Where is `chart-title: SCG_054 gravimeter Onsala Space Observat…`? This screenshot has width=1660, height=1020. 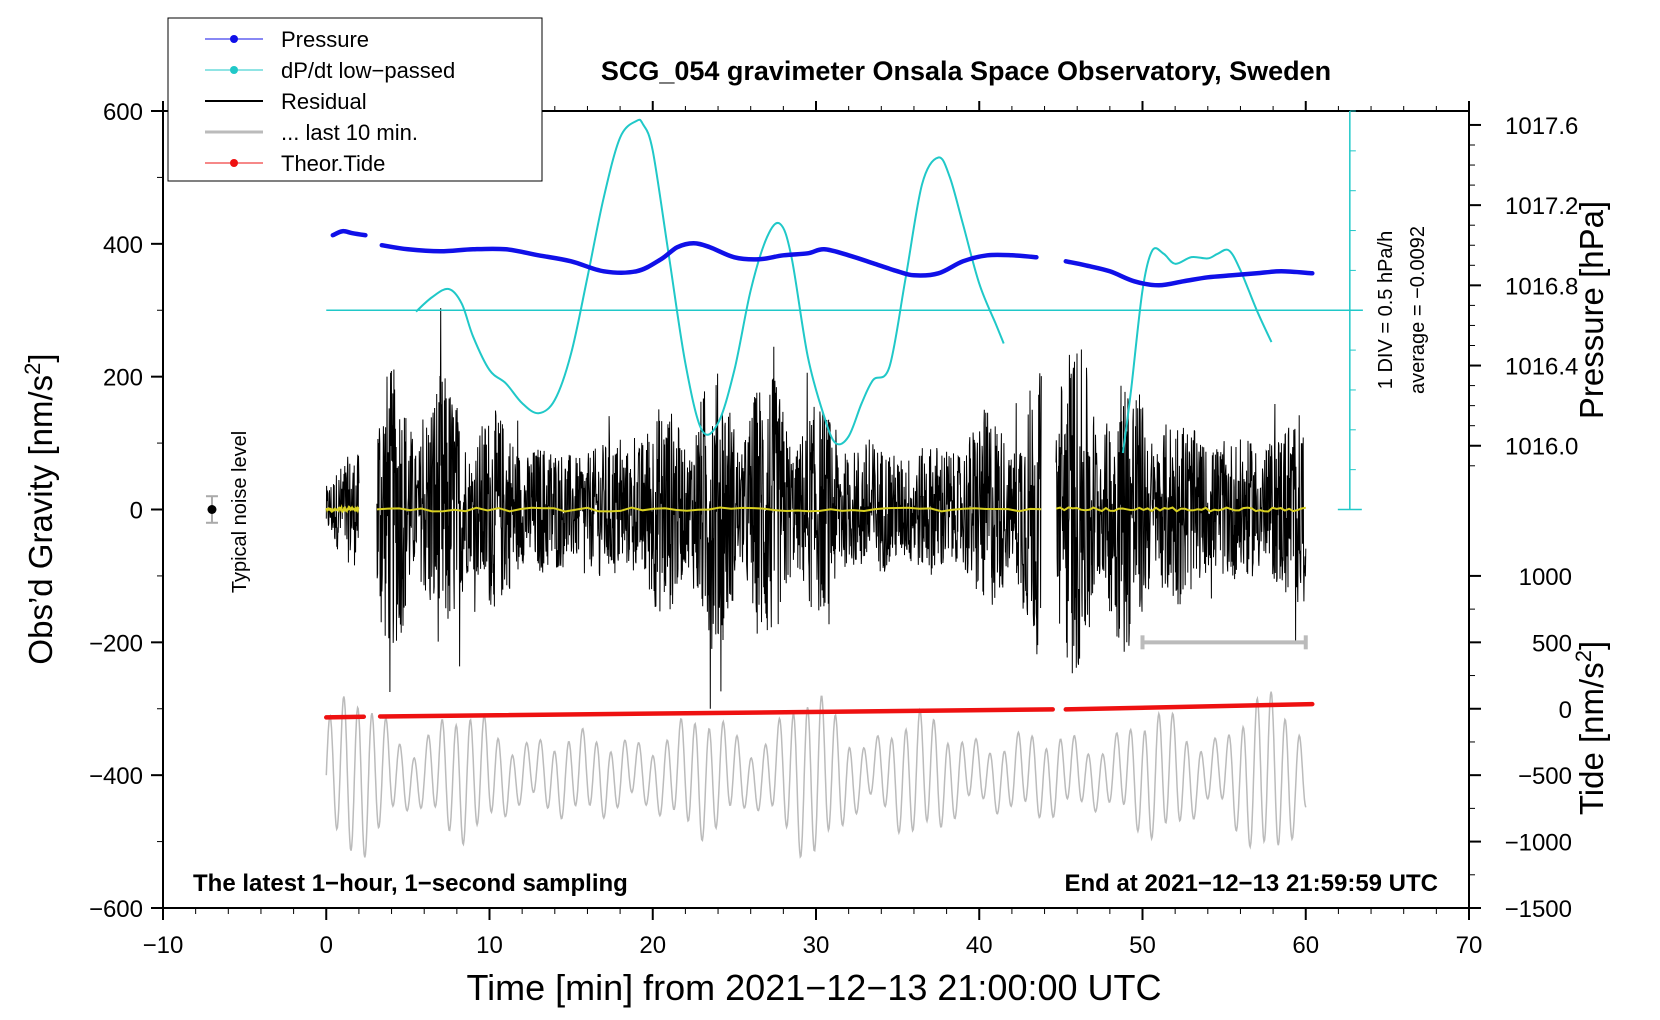
chart-title: SCG_054 gravimeter Onsala Space Observat… is located at coordinates (966, 71).